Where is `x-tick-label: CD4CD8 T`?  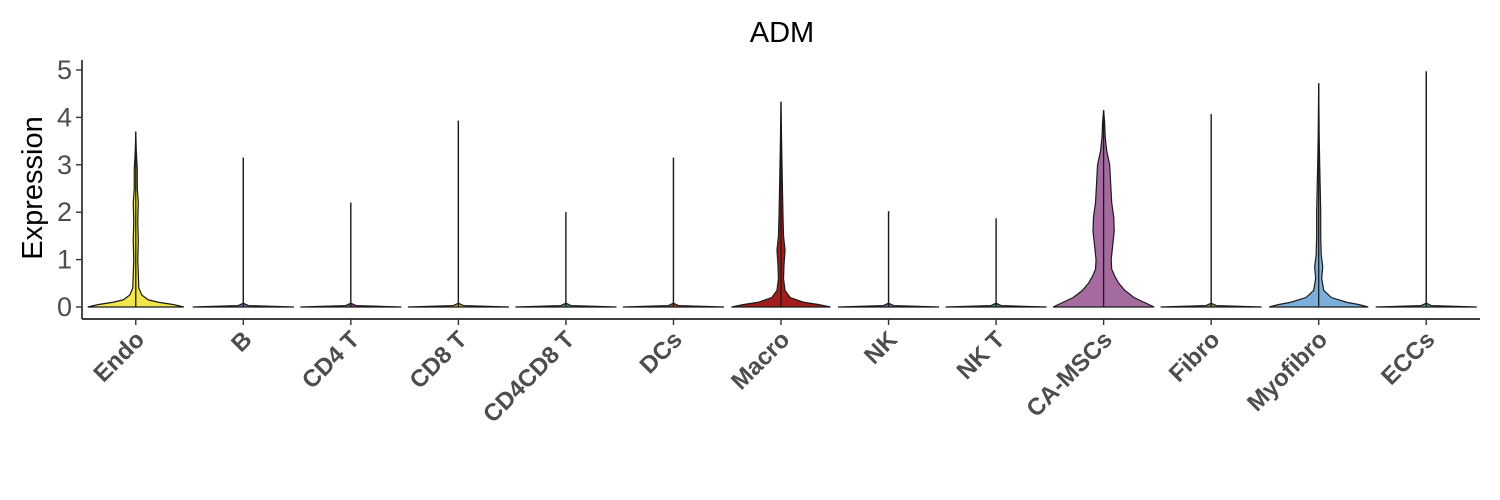 x-tick-label: CD4CD8 T is located at coordinates (529, 377).